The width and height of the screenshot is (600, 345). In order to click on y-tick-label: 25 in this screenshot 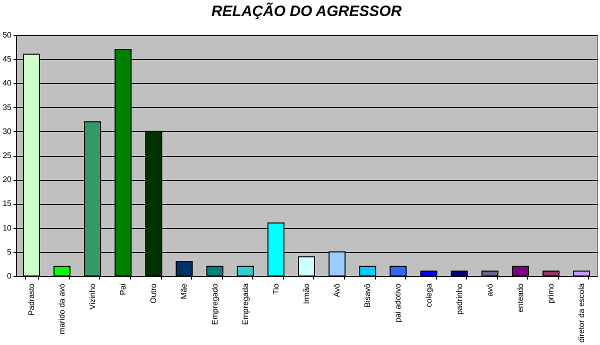, I will do `click(7, 155)`.